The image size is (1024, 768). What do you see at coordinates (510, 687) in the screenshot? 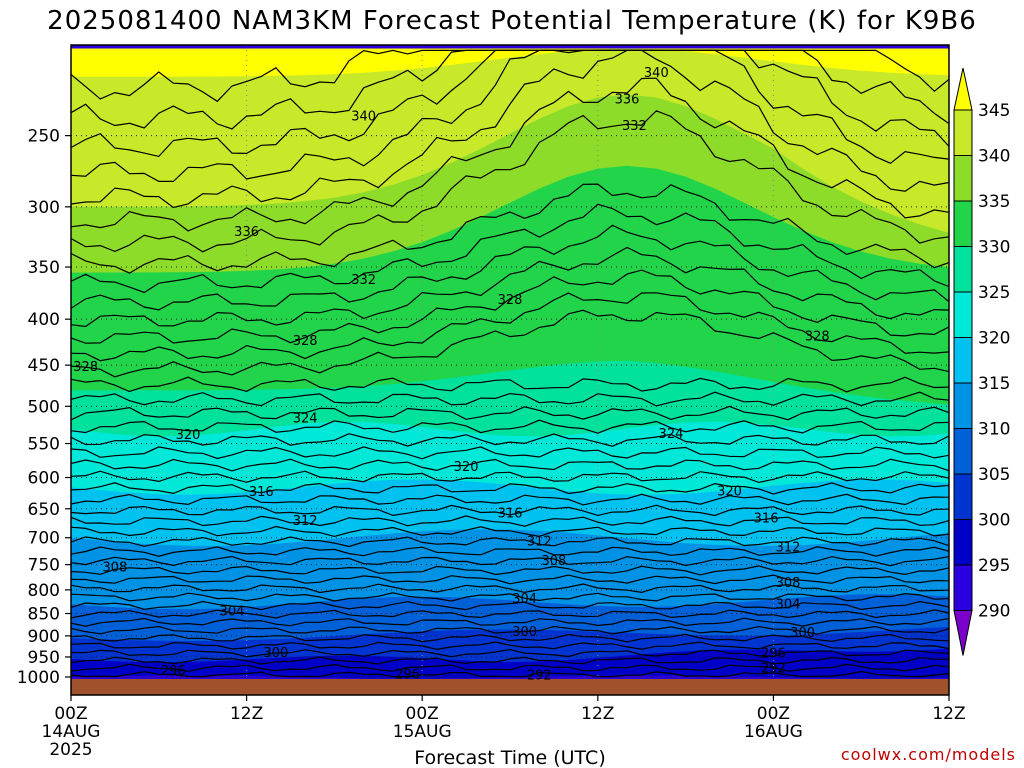
I see `ground-terrain-band` at bounding box center [510, 687].